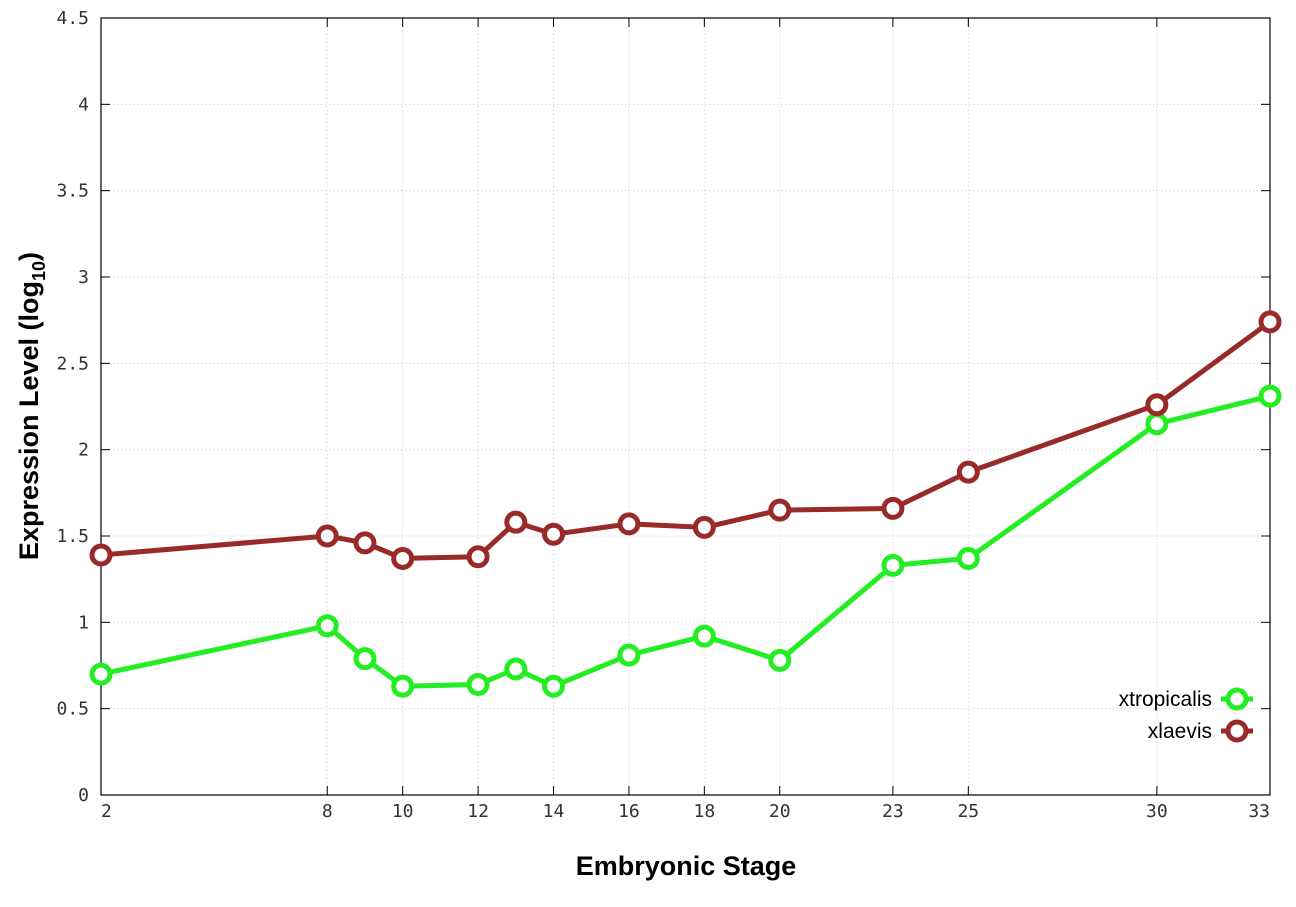 The height and width of the screenshot is (907, 1296). I want to click on y-tick-label: 2.5, so click(72, 363).